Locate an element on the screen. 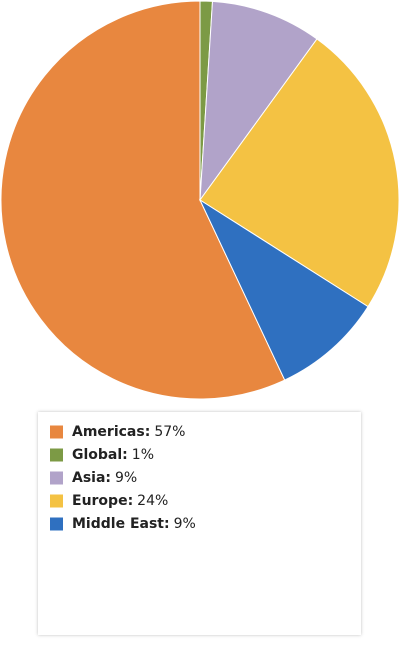 This screenshot has height=645, width=400. legend-name: Europe: is located at coordinates (102, 501).